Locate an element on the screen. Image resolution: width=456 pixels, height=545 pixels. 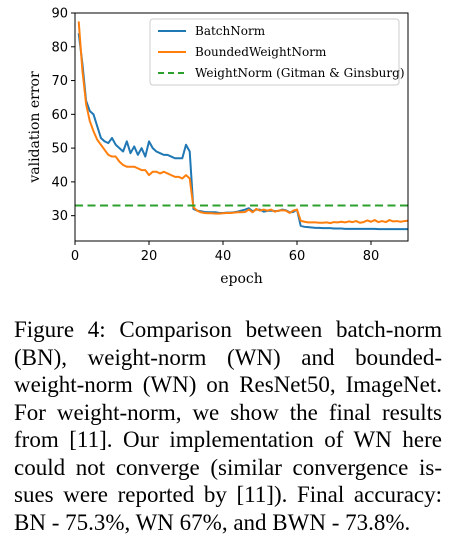
y-tick-label: 50 is located at coordinates (59, 149).